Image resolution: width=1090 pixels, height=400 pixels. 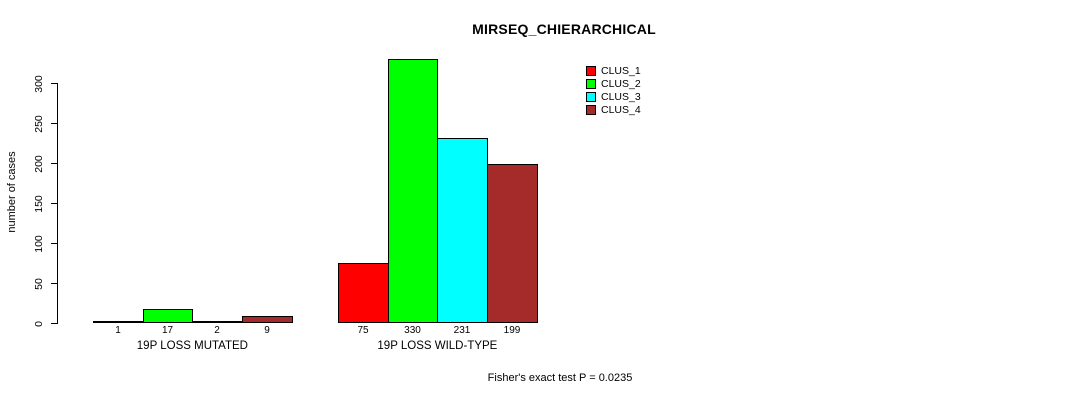 I want to click on bar-value-label: 330, so click(x=412, y=330).